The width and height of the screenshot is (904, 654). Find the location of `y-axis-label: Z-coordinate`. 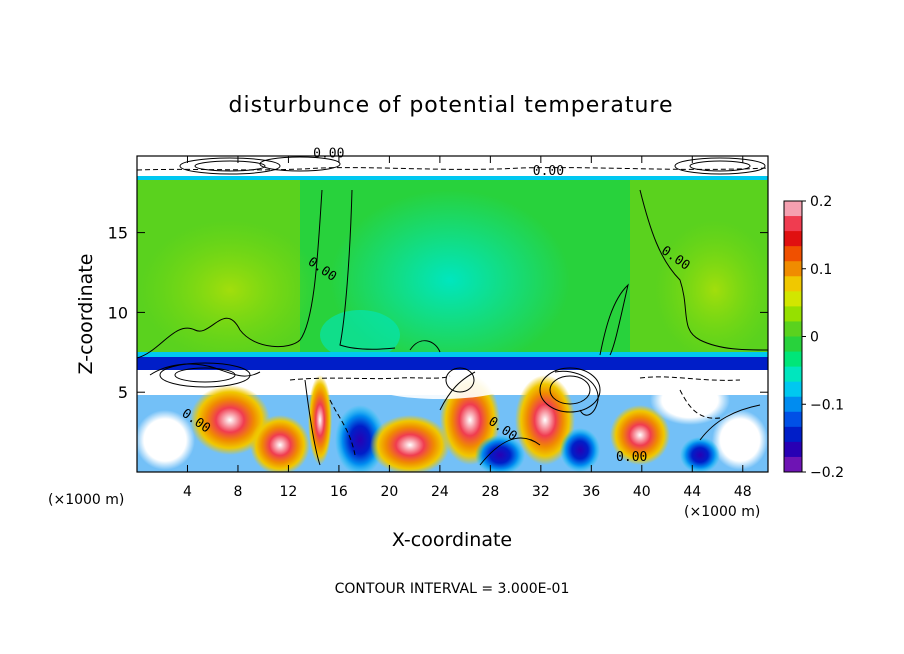

y-axis-label: Z-coordinate is located at coordinates (86, 314).